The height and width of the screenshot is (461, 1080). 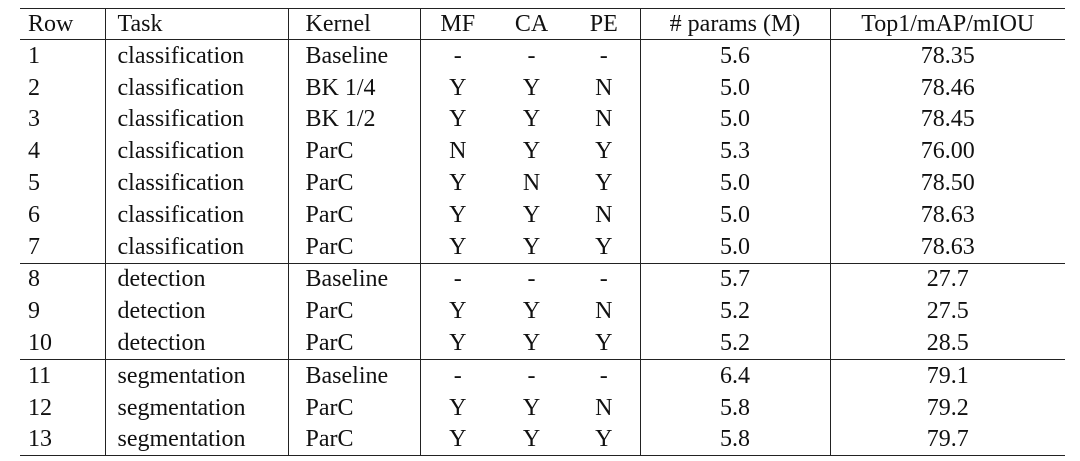 I want to click on table-row: 7 classification ParC Y Y Y 5.0 78.63, so click(x=542, y=247).